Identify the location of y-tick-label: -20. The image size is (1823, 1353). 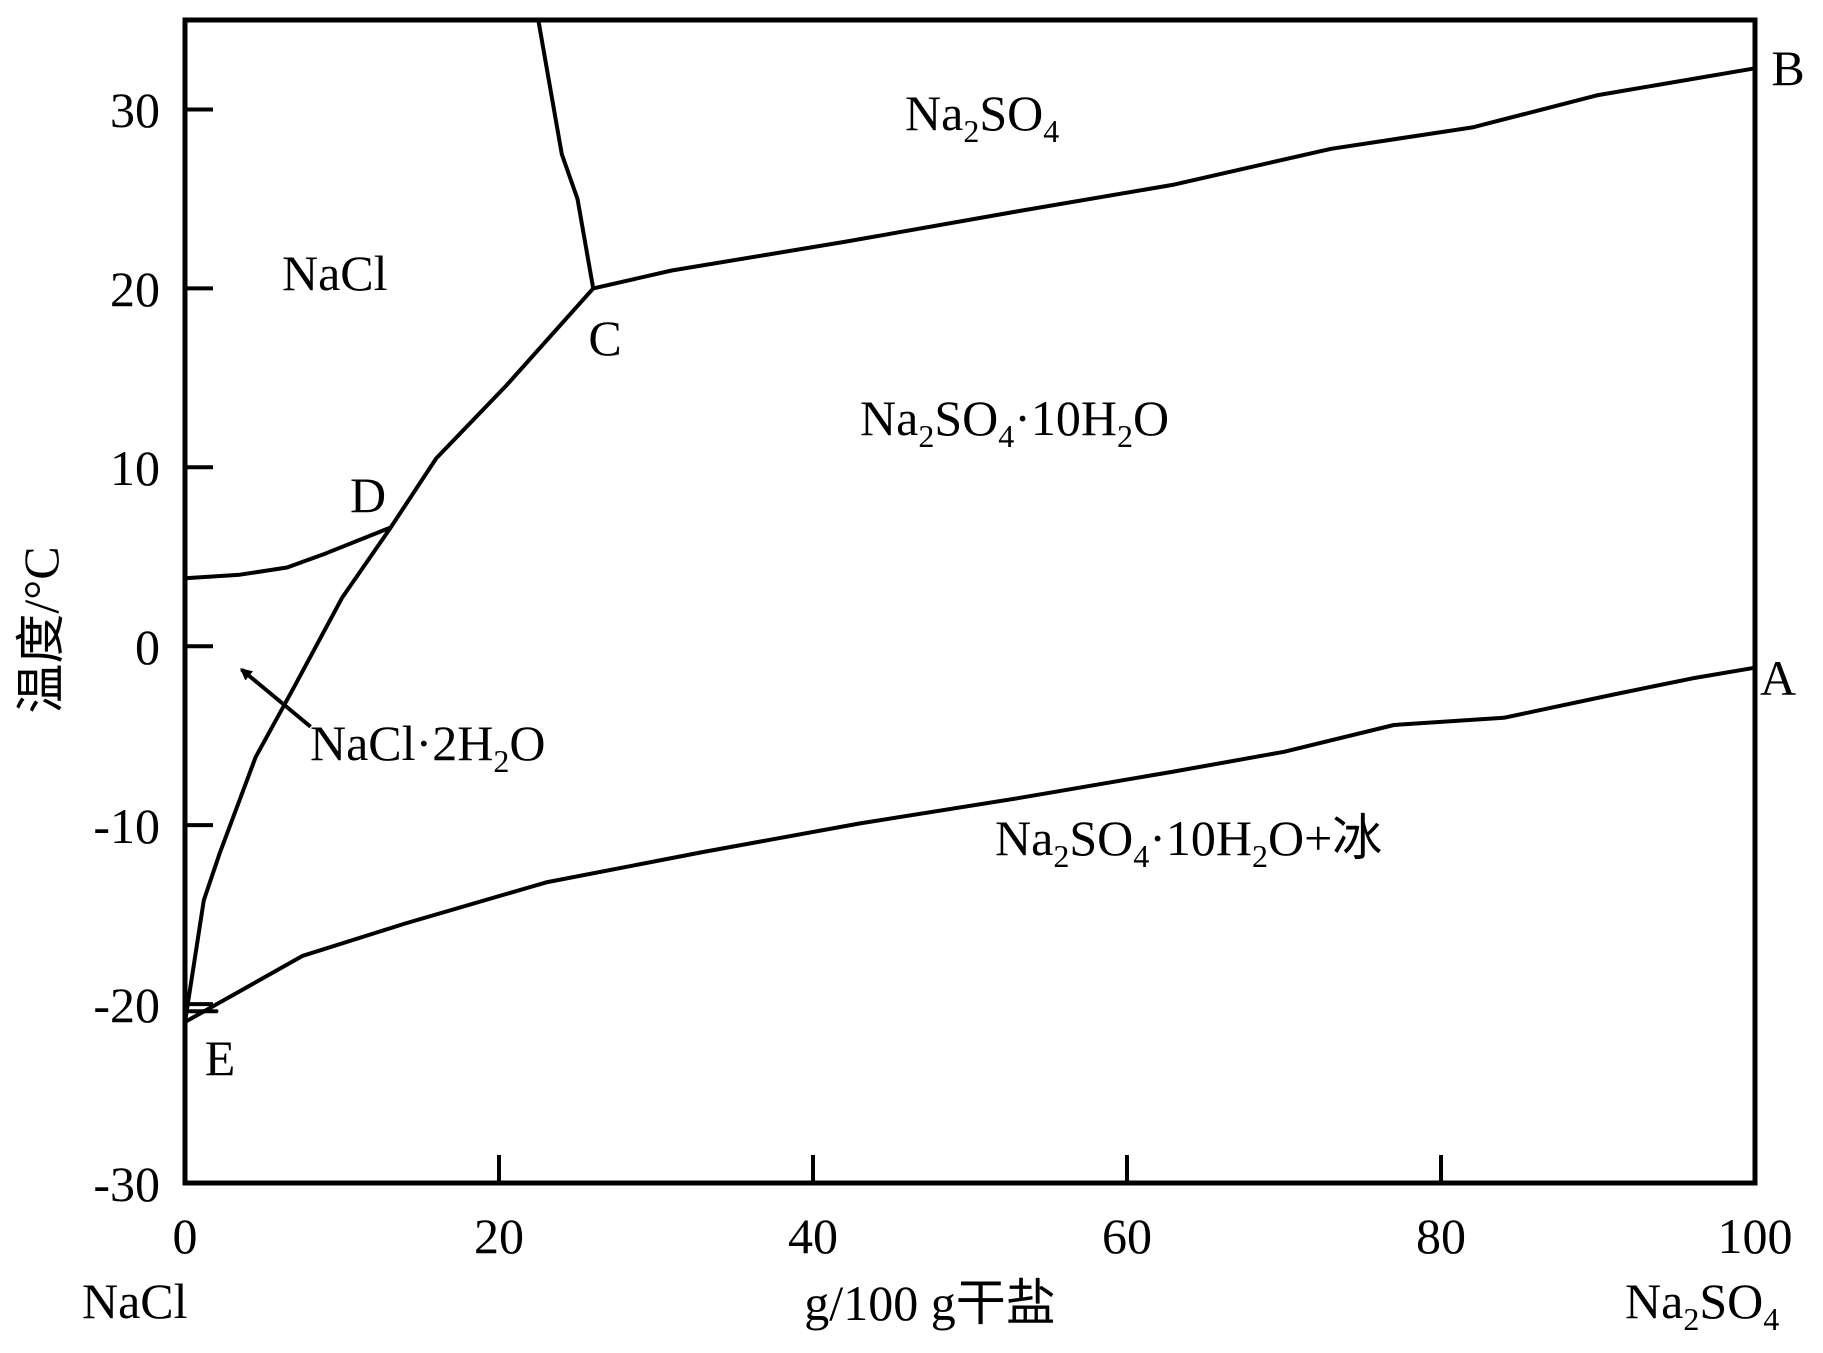
(126, 1005).